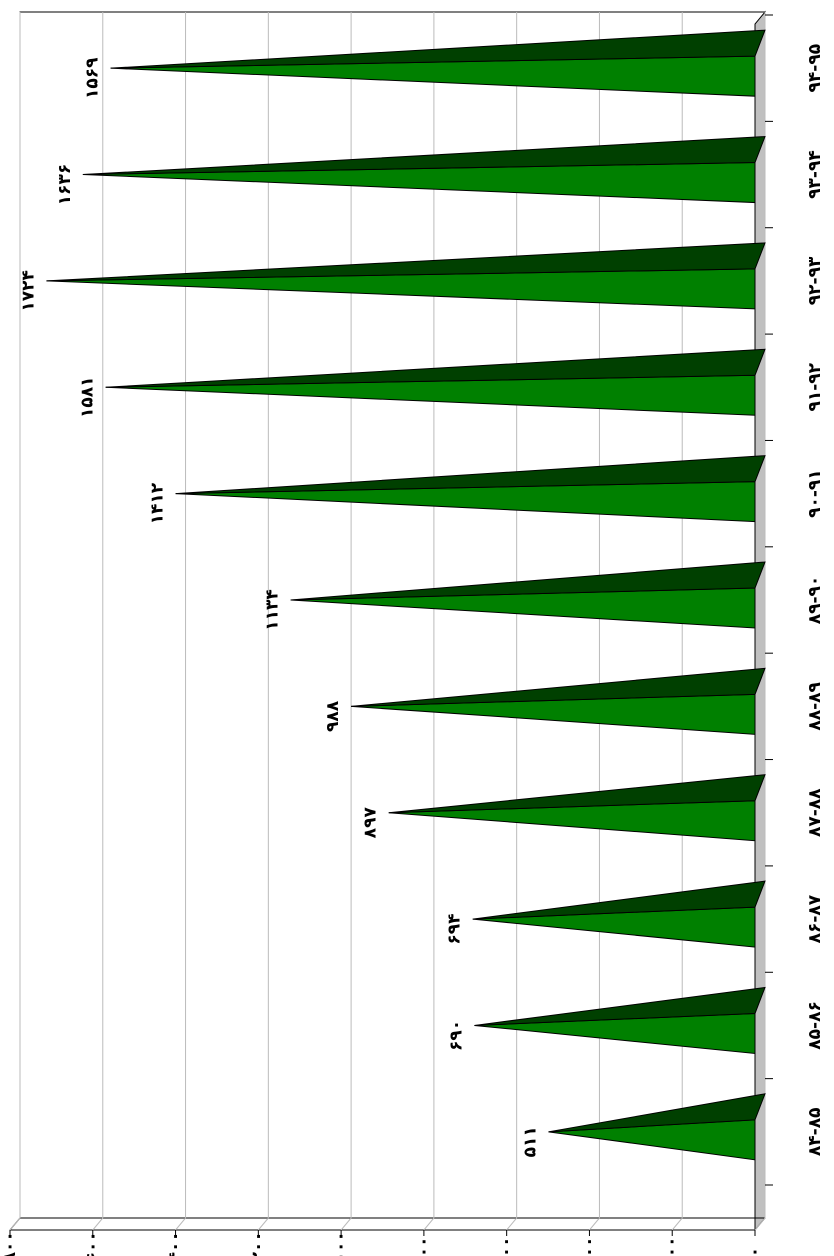 The image size is (834, 1256). I want to click on value-label: ۱۶۳۶, so click(65, 185).